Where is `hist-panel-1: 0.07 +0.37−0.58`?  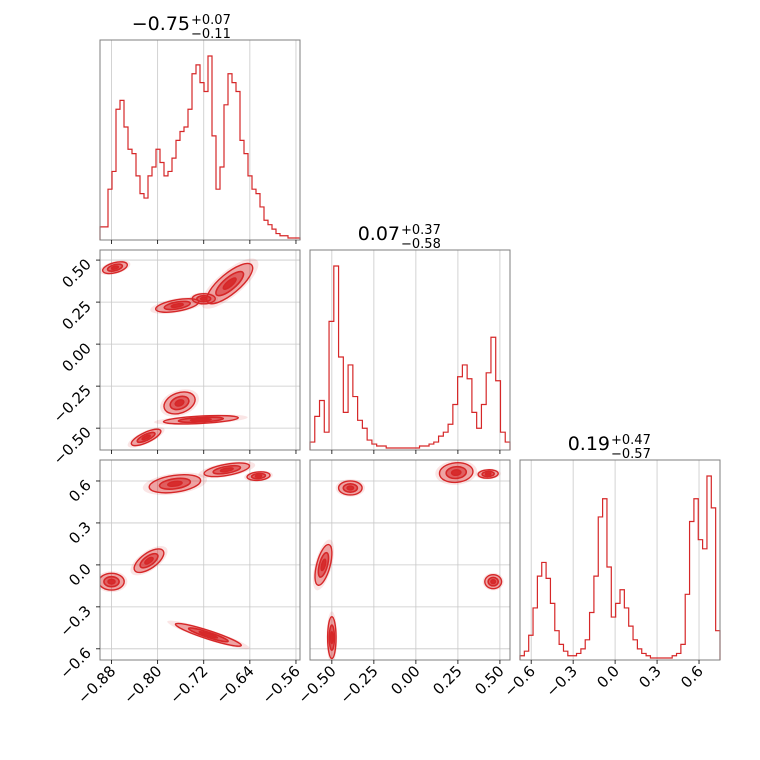
hist-panel-1: 0.07 +0.37−0.58 is located at coordinates (410, 338).